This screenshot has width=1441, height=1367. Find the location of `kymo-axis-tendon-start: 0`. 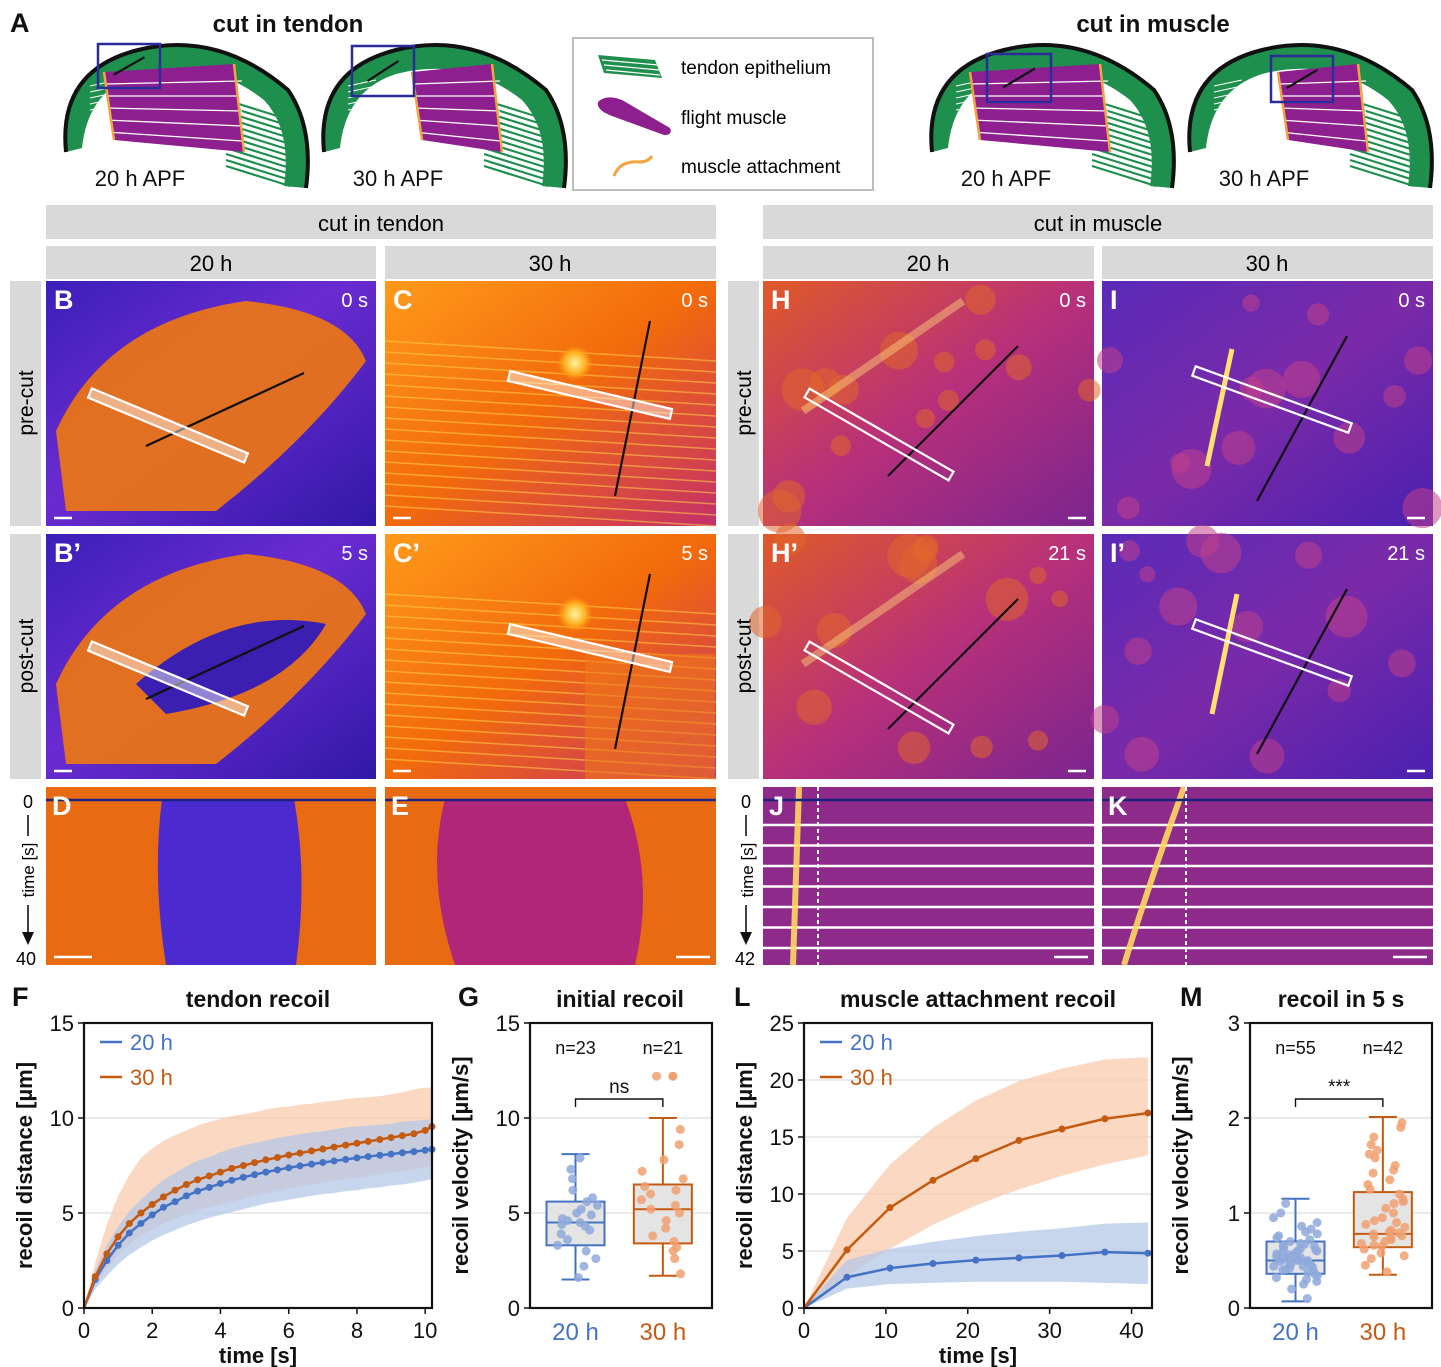

kymo-axis-tendon-start: 0 is located at coordinates (28, 802).